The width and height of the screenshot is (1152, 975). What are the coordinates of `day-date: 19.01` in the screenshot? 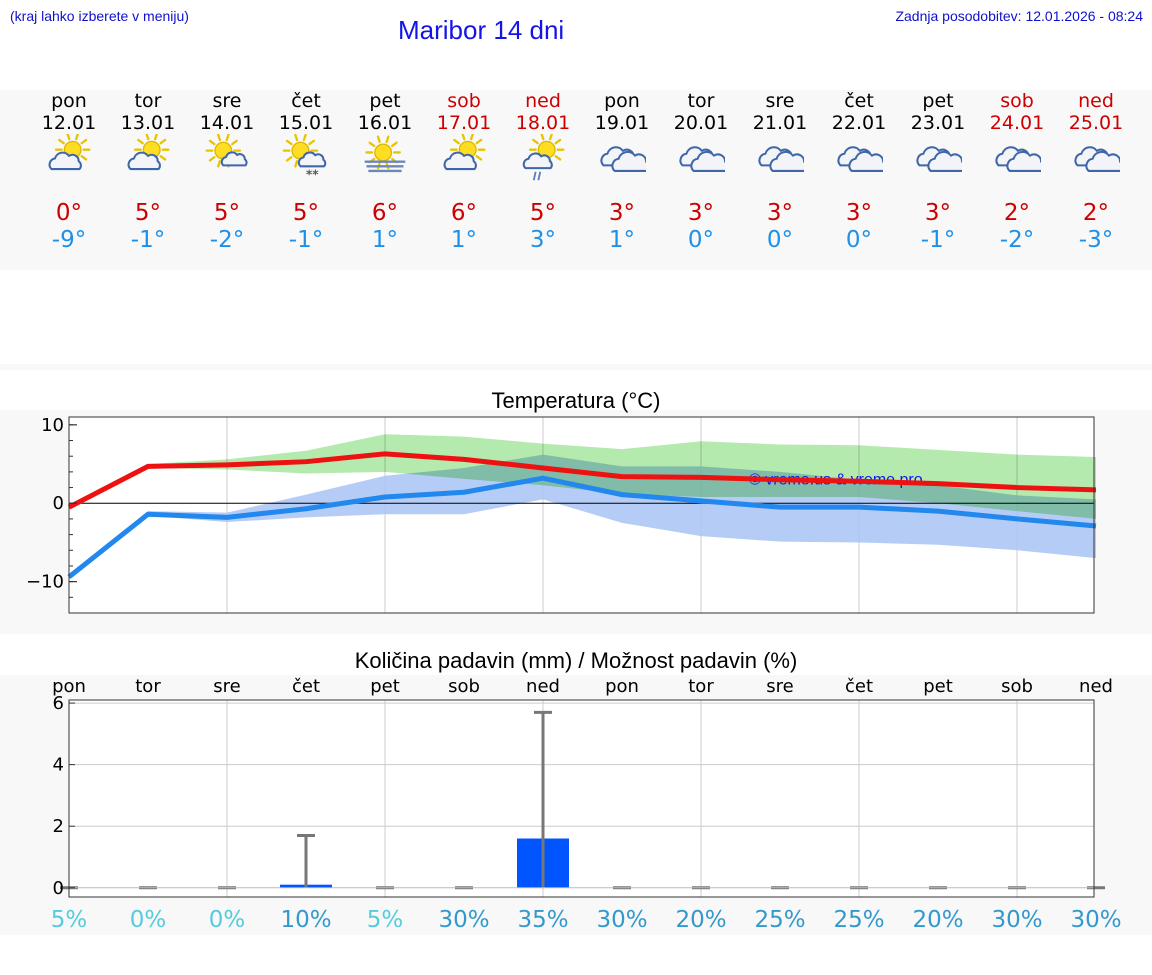 It's located at (622, 123).